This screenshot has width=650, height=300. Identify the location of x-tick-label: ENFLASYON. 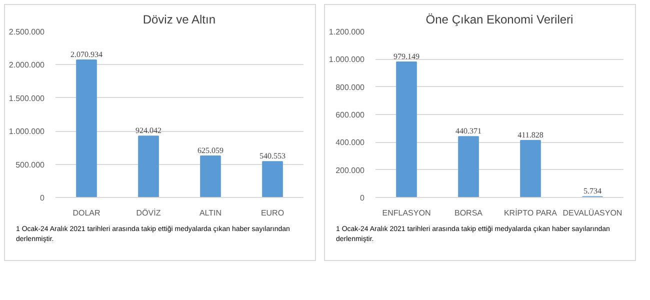
(406, 213).